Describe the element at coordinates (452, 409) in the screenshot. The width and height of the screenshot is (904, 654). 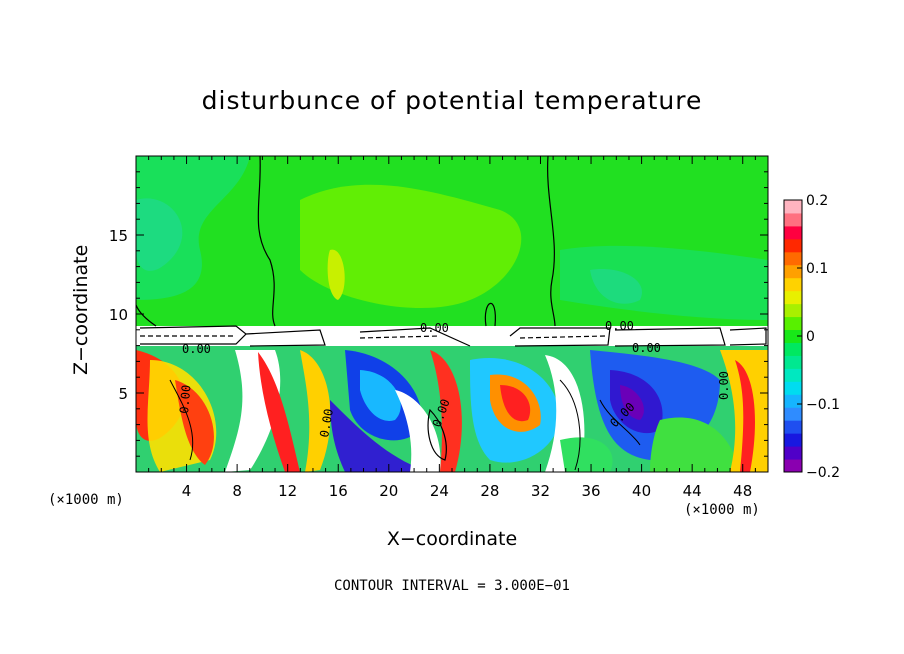
I see `lower-layer` at that location.